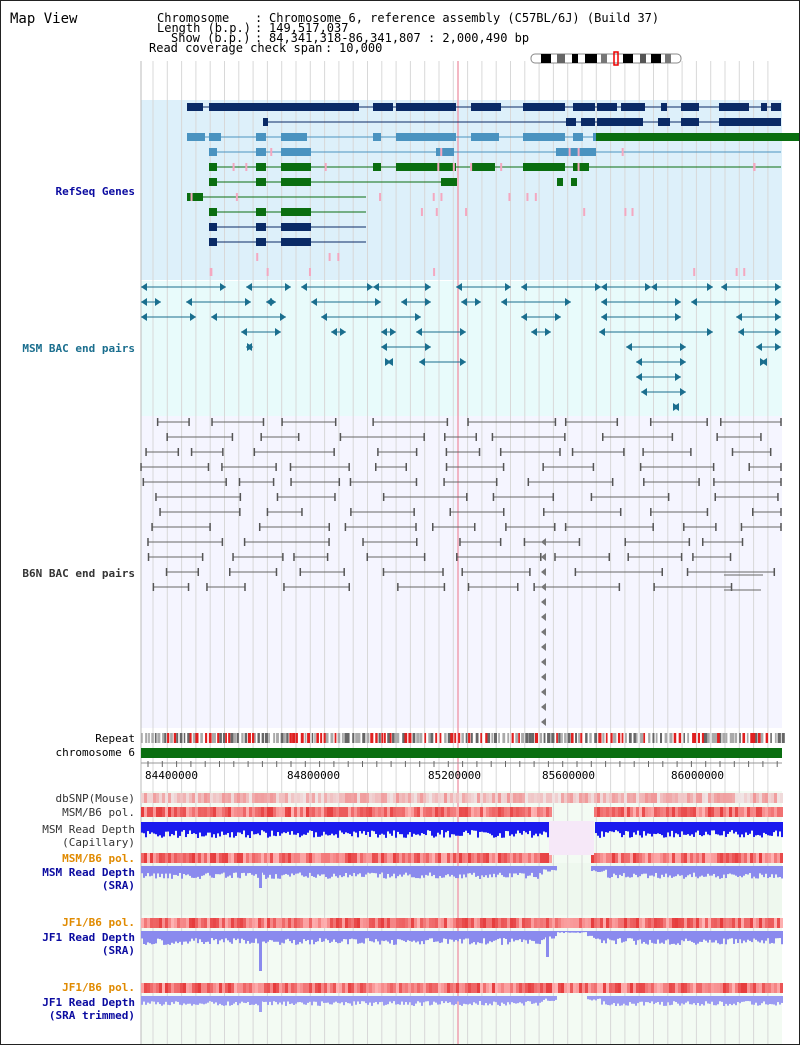 This screenshot has height=1045, width=800. Describe the element at coordinates (329, 48) in the screenshot. I see `header-sep-4: :` at that location.